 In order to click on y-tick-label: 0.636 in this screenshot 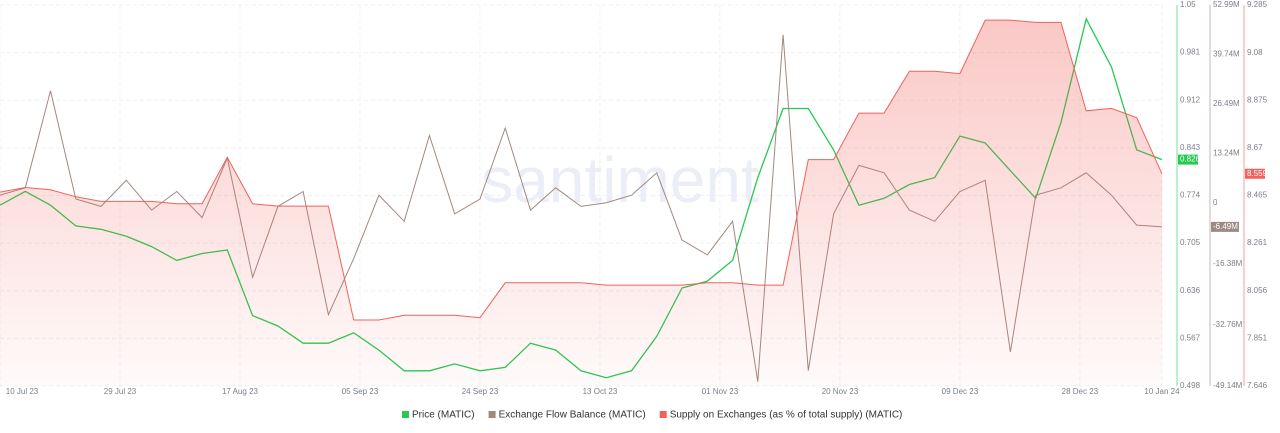, I will do `click(1190, 290)`.